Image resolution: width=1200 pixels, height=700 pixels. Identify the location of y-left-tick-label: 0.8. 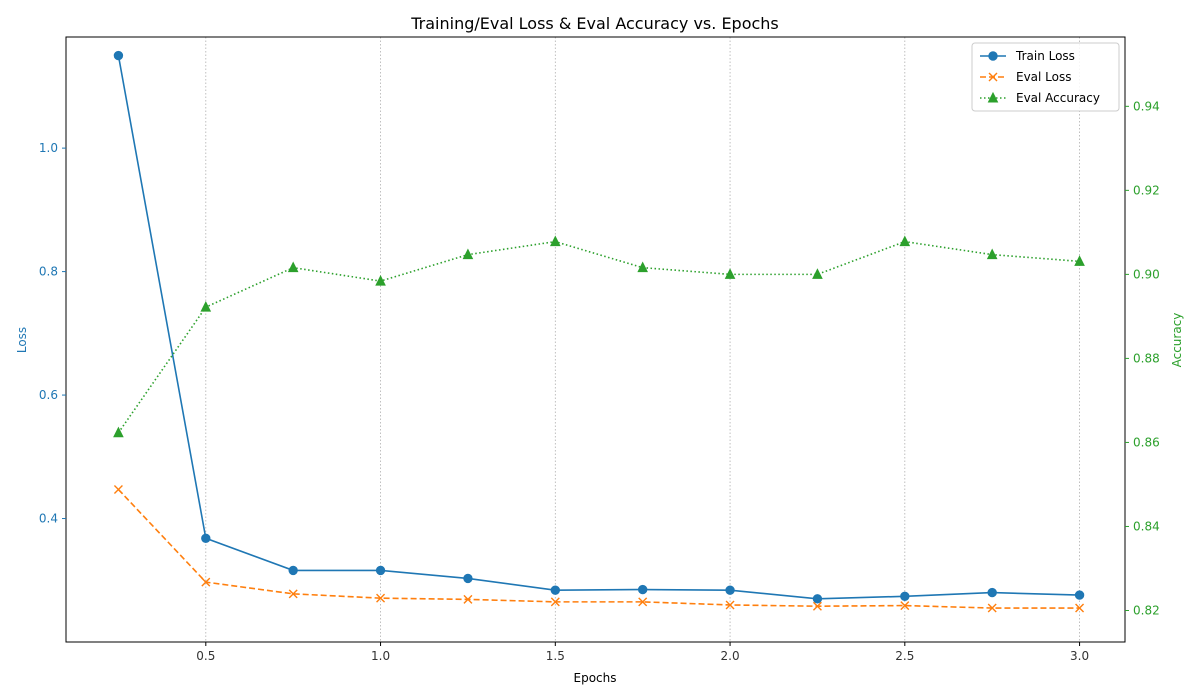
(48, 272).